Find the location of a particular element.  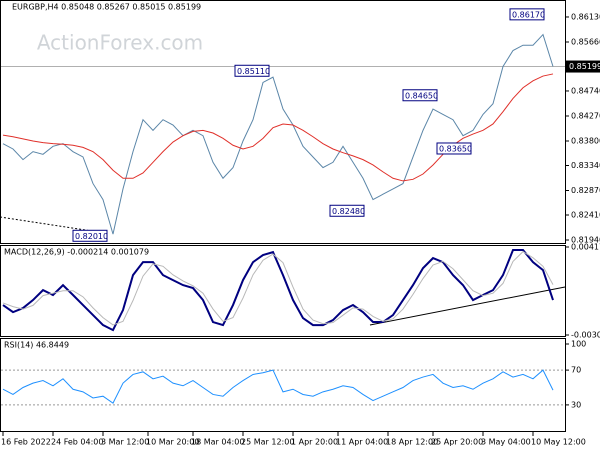

x-tick-label: 24 Feb 04:00 is located at coordinates (77, 442).